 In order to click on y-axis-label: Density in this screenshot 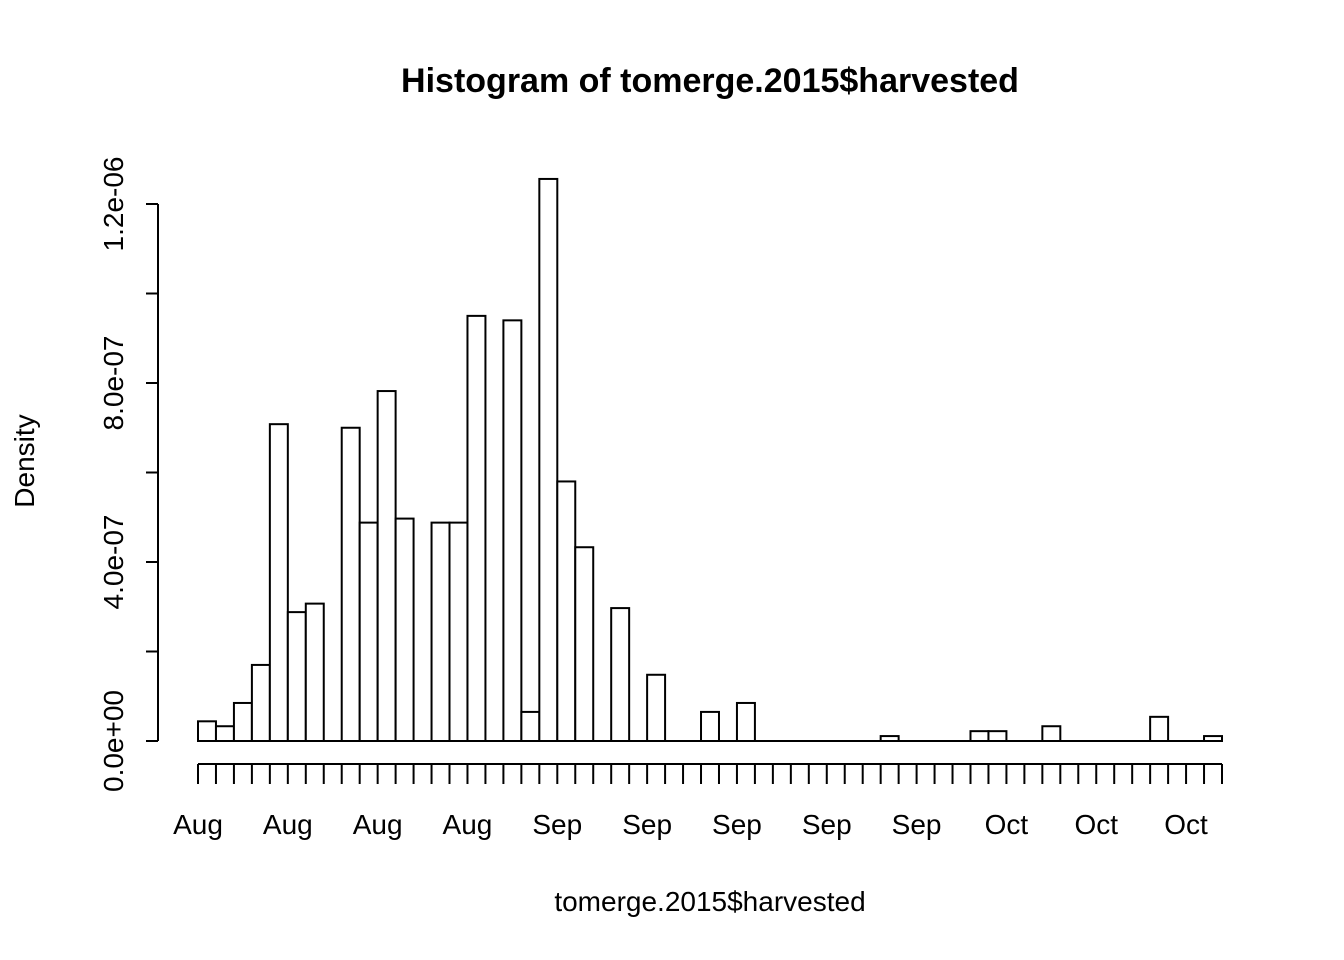, I will do `click(24, 460)`.